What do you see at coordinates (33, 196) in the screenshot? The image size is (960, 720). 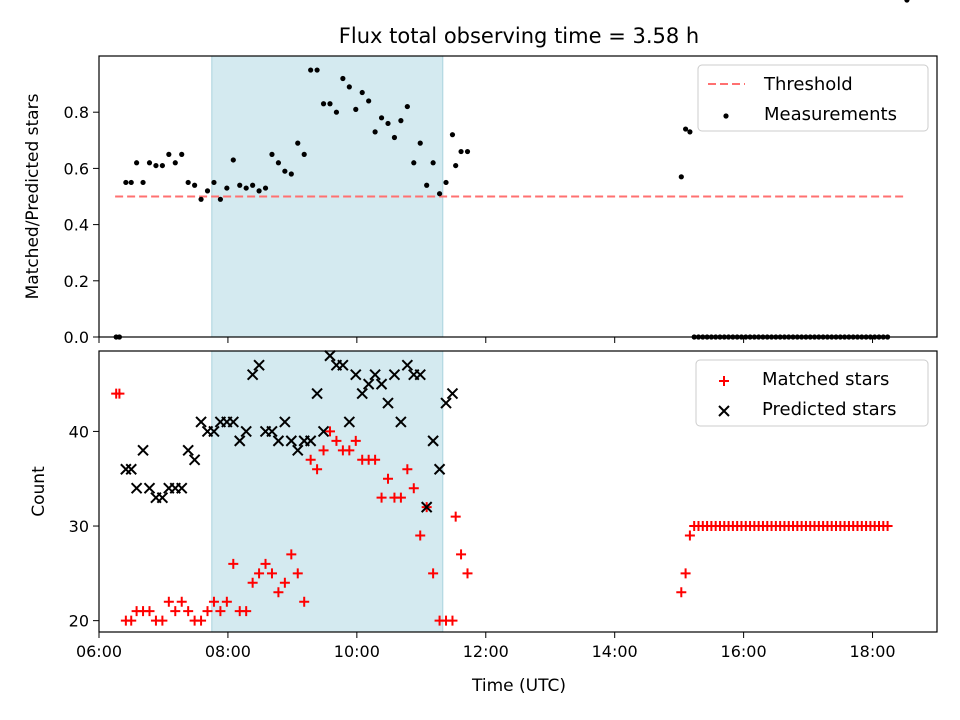 I see `ratio-y-axis-label: Matched/Predicted stars` at bounding box center [33, 196].